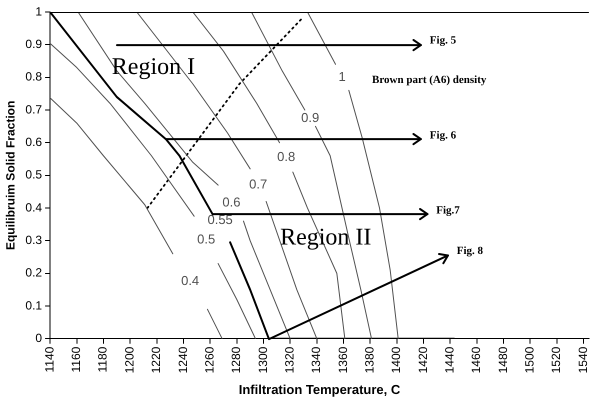 This screenshot has height=402, width=601. Describe the element at coordinates (449, 360) in the screenshot. I see `x-tick-label: 1440` at that location.